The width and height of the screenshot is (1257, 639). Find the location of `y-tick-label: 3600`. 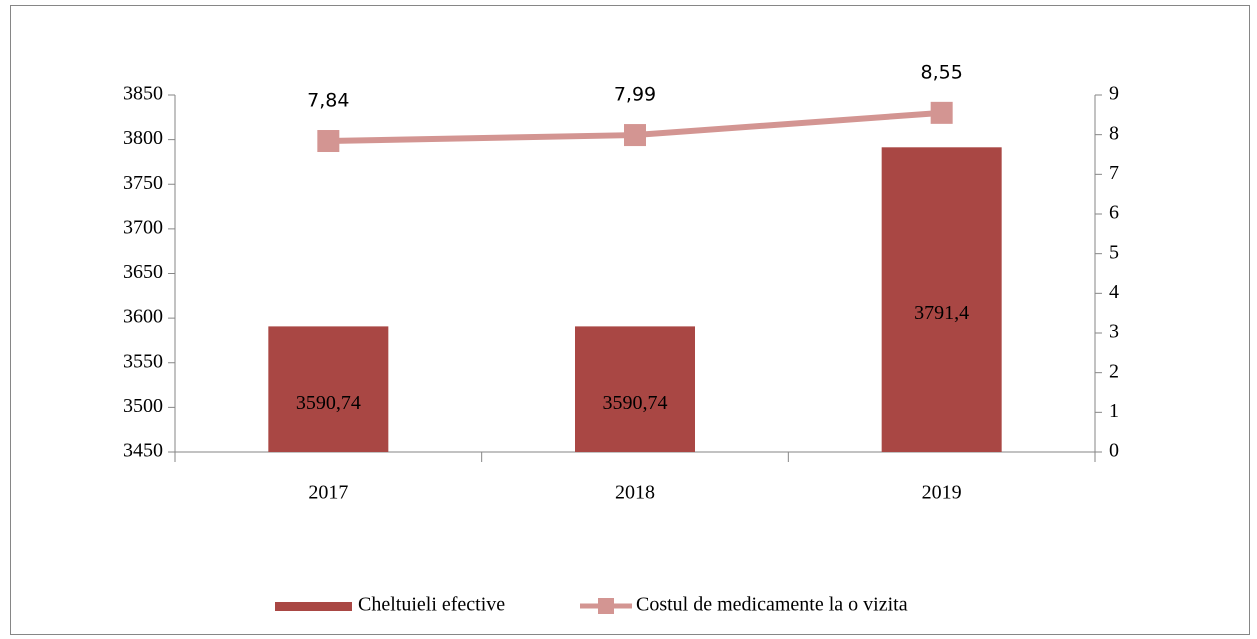

y-tick-label: 3600 is located at coordinates (143, 317).